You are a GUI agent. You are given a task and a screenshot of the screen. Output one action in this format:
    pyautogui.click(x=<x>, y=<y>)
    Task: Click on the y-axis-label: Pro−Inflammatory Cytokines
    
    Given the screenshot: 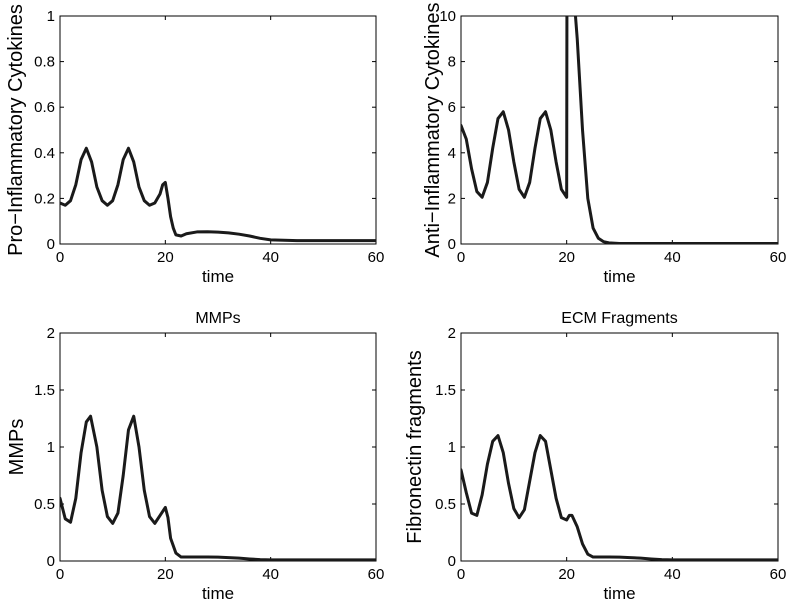 What is the action you would take?
    pyautogui.click(x=16, y=130)
    